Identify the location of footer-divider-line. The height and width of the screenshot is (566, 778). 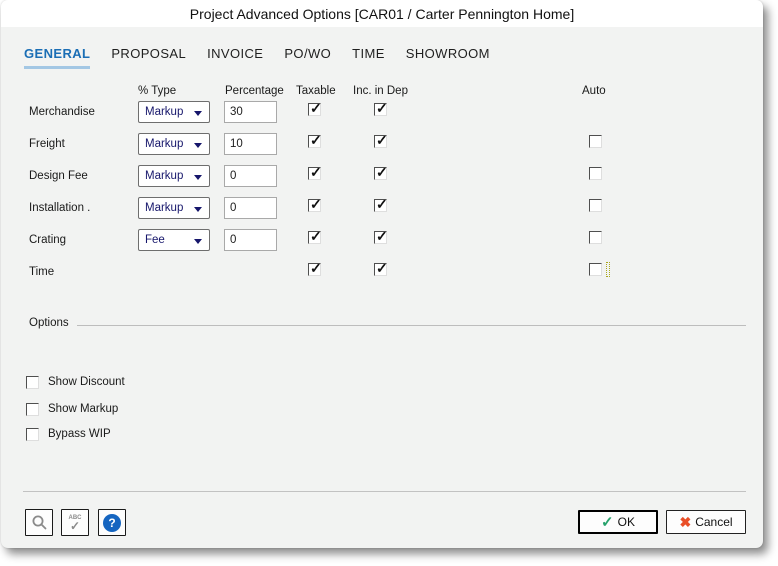
(384, 491).